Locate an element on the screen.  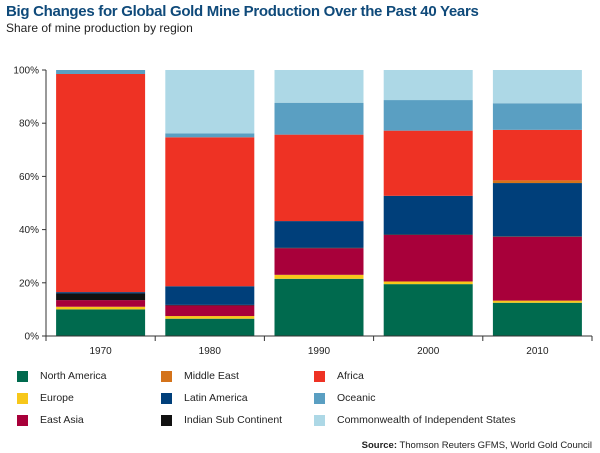
bar-segment-oceanic-1970 is located at coordinates (101, 72).